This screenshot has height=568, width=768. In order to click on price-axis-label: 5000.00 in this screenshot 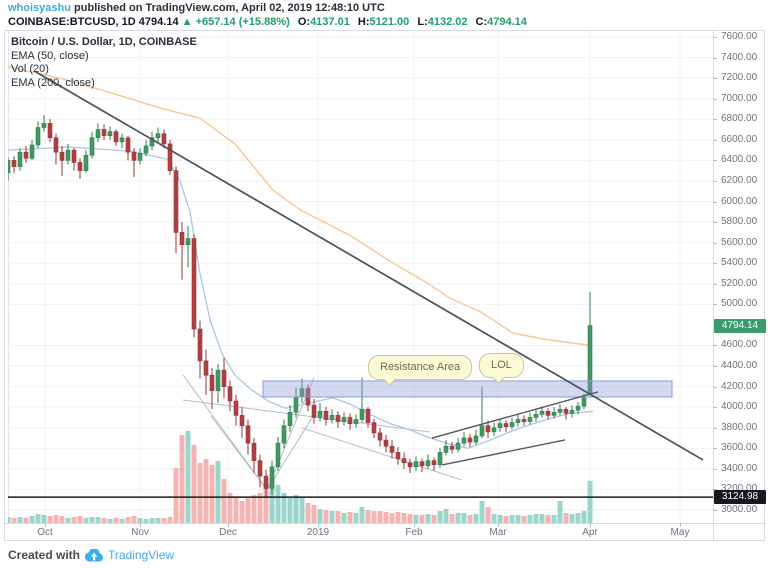, I will do `click(739, 304)`.